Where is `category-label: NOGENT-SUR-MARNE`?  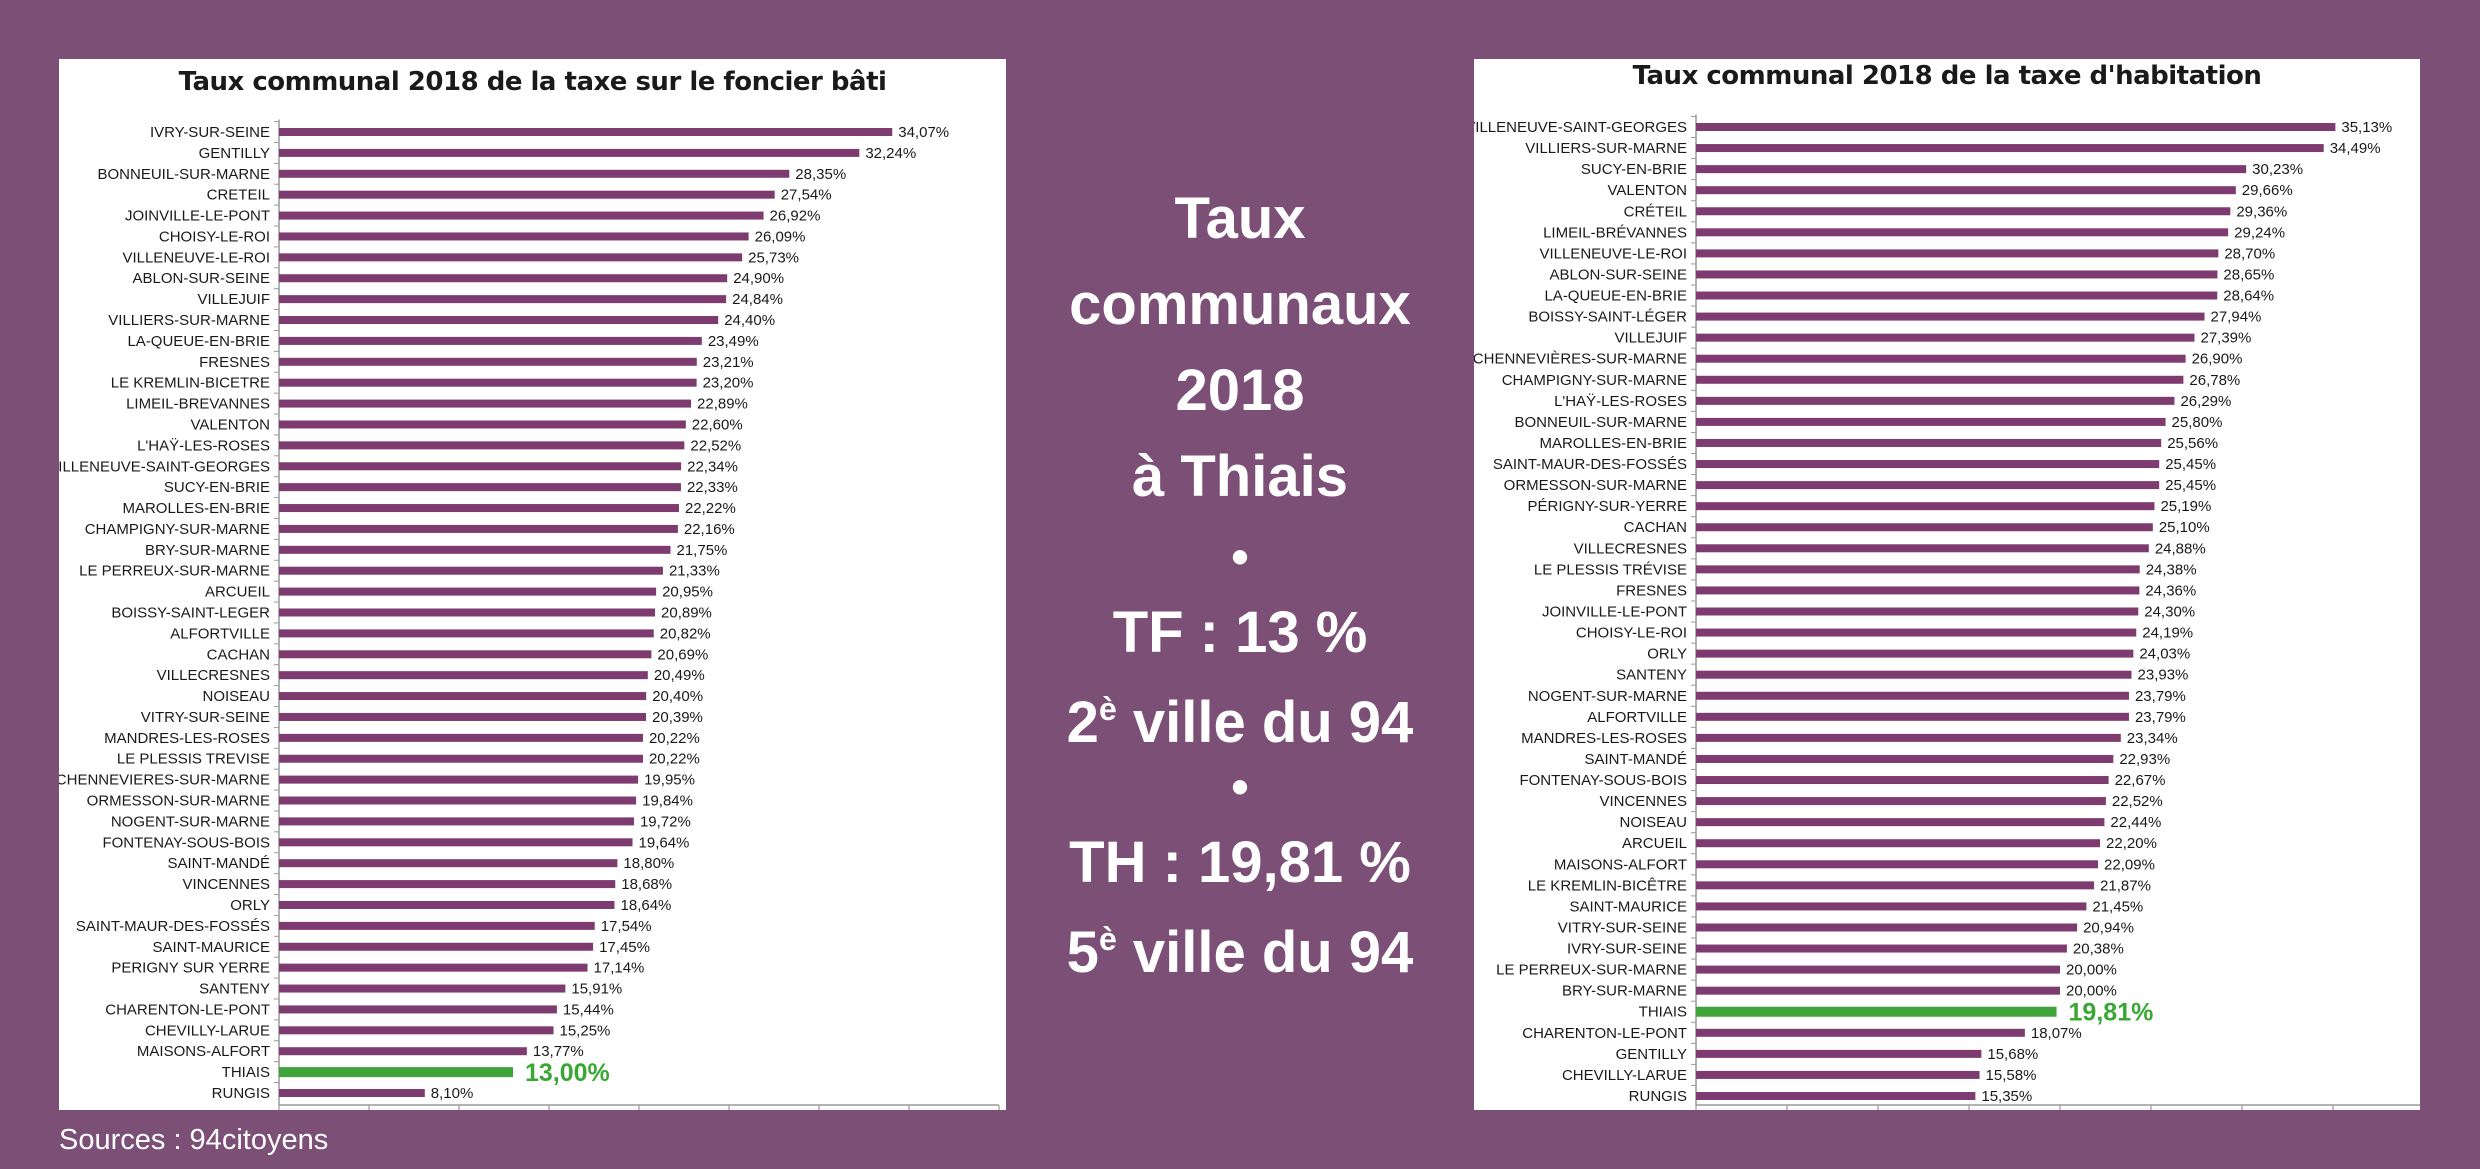 category-label: NOGENT-SUR-MARNE is located at coordinates (1607, 696).